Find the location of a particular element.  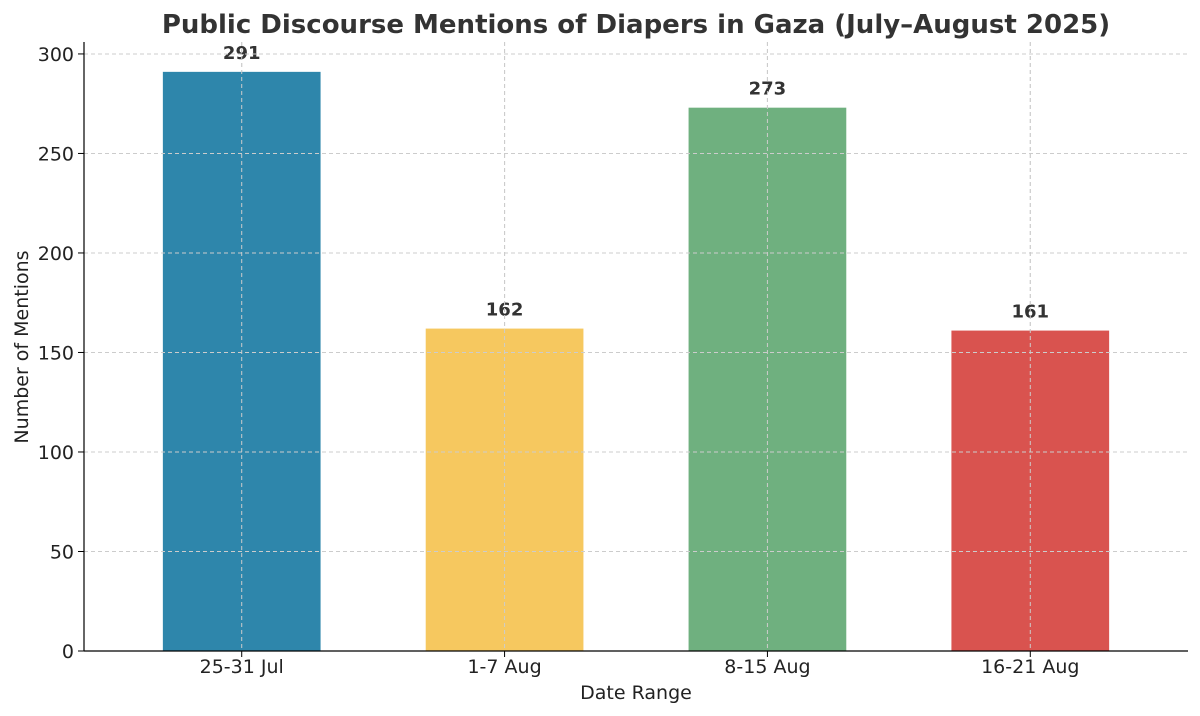

y-tick-label: 250 is located at coordinates (56, 154).